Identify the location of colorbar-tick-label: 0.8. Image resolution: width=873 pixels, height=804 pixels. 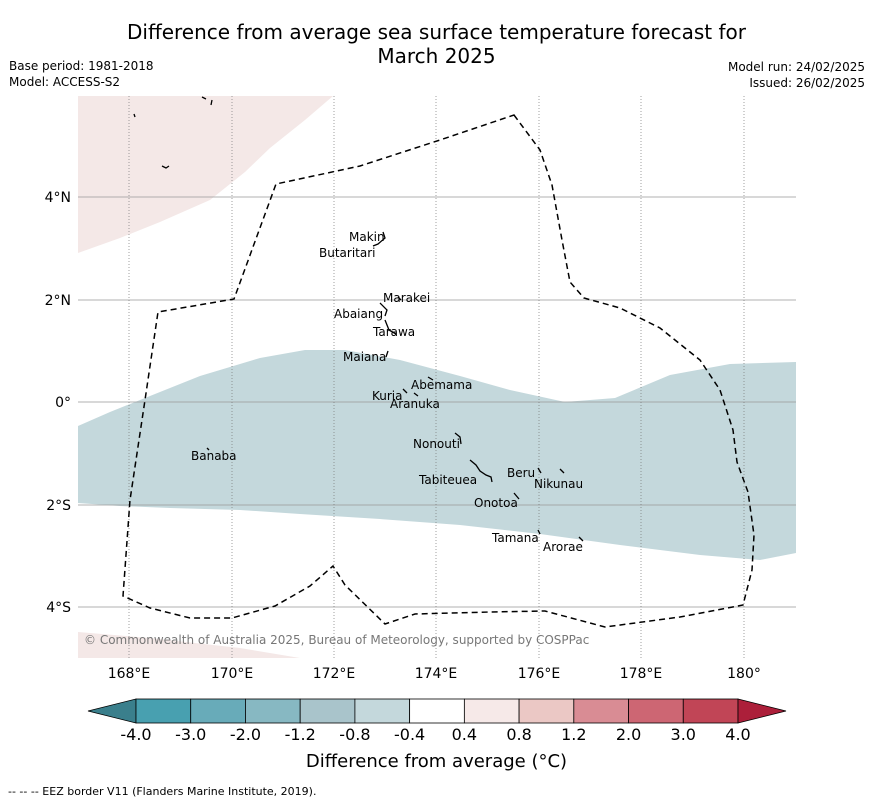
(518, 734).